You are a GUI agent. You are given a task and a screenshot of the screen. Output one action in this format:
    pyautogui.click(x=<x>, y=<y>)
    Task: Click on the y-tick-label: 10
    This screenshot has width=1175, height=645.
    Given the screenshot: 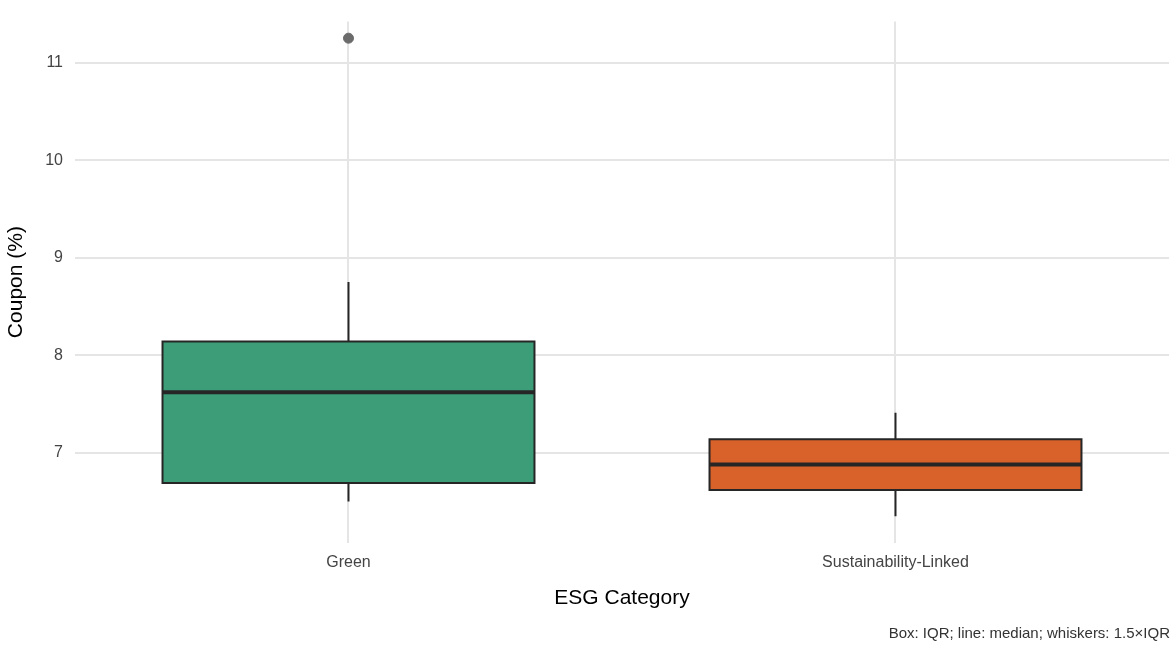 What is the action you would take?
    pyautogui.click(x=54, y=159)
    